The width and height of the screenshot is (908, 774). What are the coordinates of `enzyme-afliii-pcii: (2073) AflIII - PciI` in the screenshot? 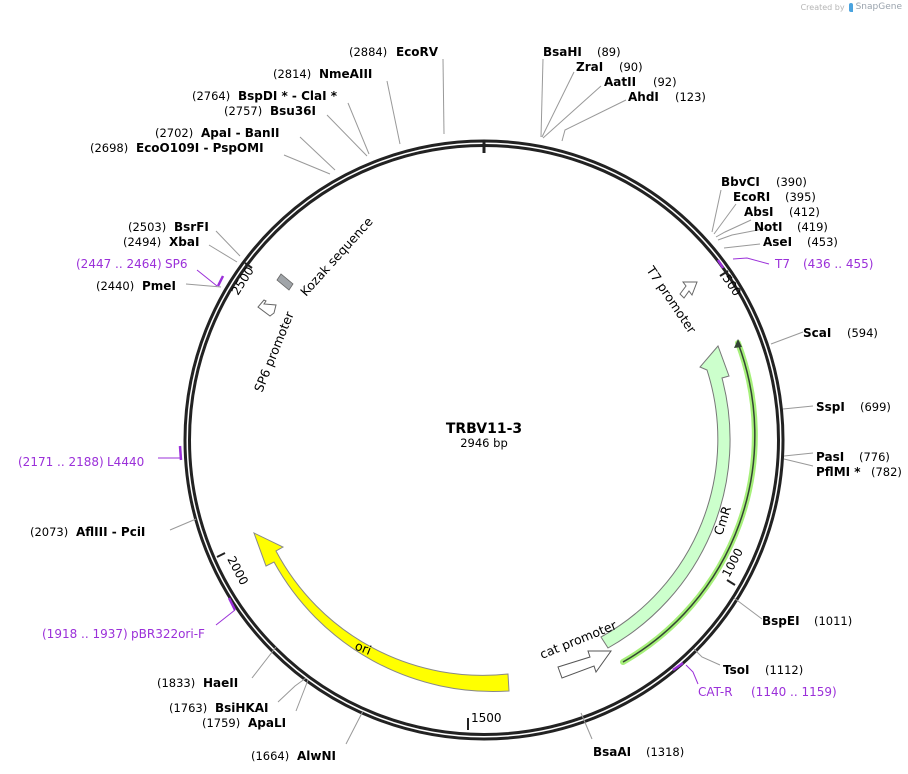 It's located at (87, 532).